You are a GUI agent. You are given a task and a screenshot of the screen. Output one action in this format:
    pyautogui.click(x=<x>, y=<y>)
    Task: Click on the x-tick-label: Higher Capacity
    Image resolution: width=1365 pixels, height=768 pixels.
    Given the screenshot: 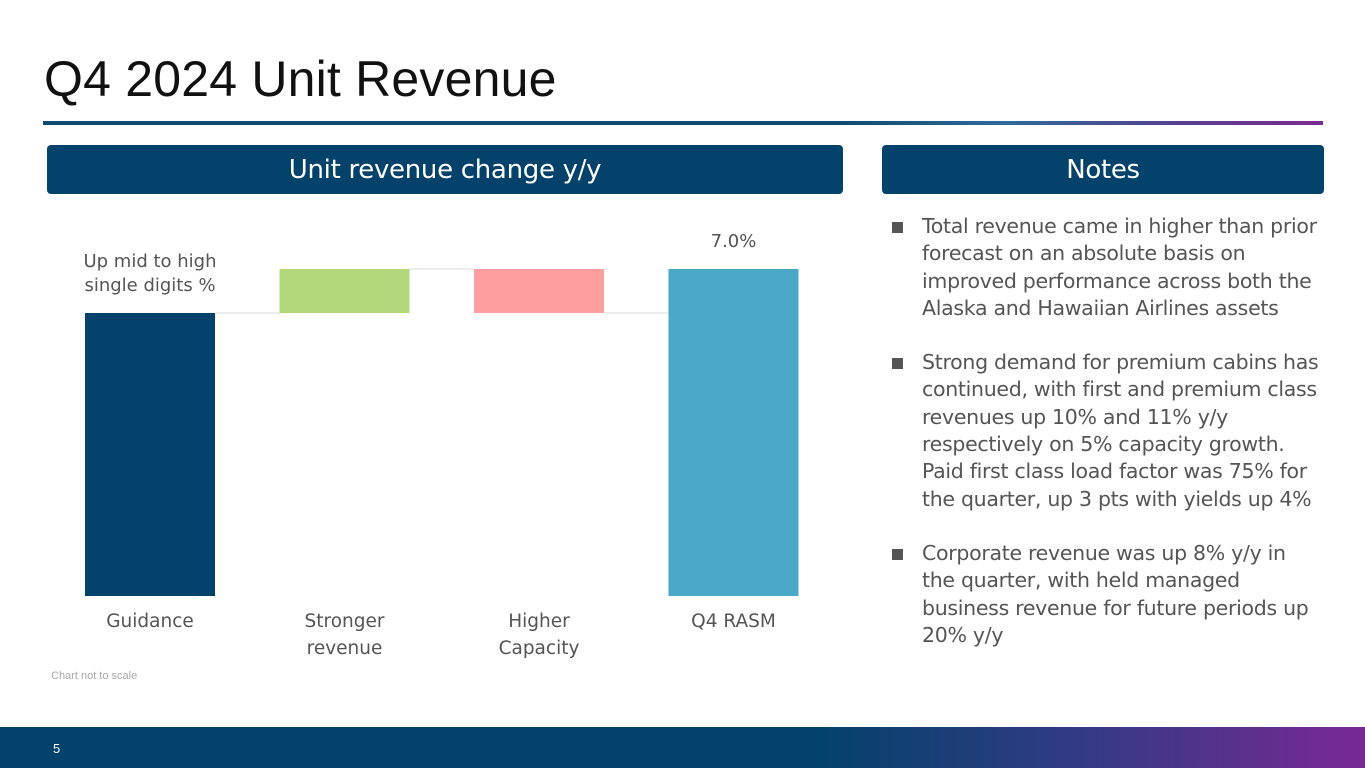 What is the action you would take?
    pyautogui.click(x=539, y=635)
    